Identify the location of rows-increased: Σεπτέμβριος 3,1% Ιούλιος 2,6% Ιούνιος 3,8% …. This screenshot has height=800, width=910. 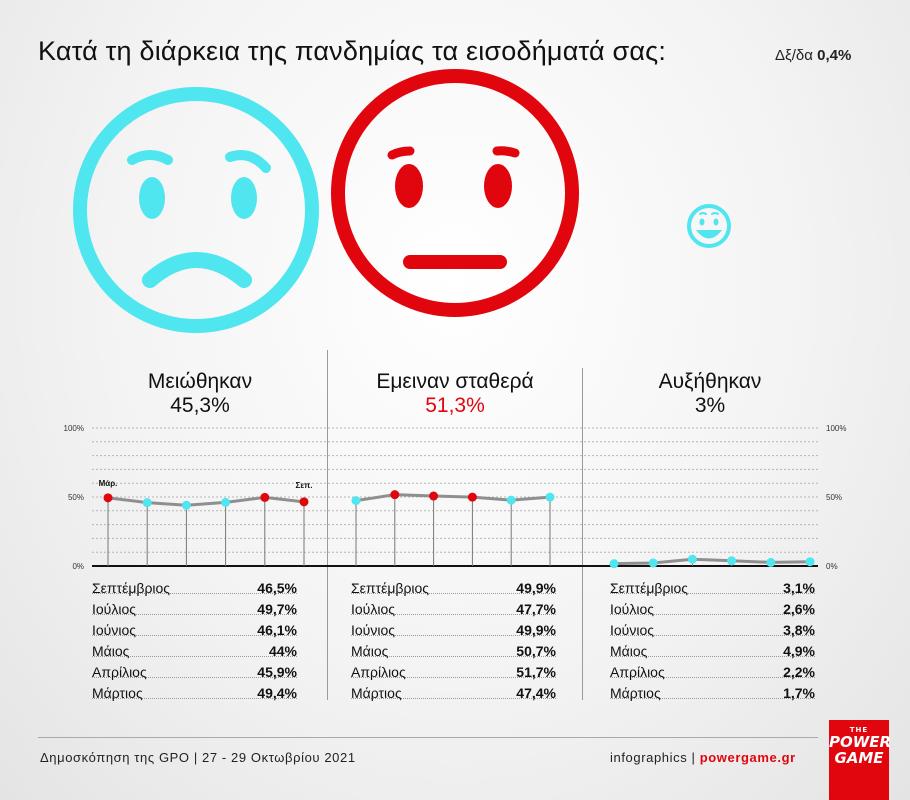
(712, 641).